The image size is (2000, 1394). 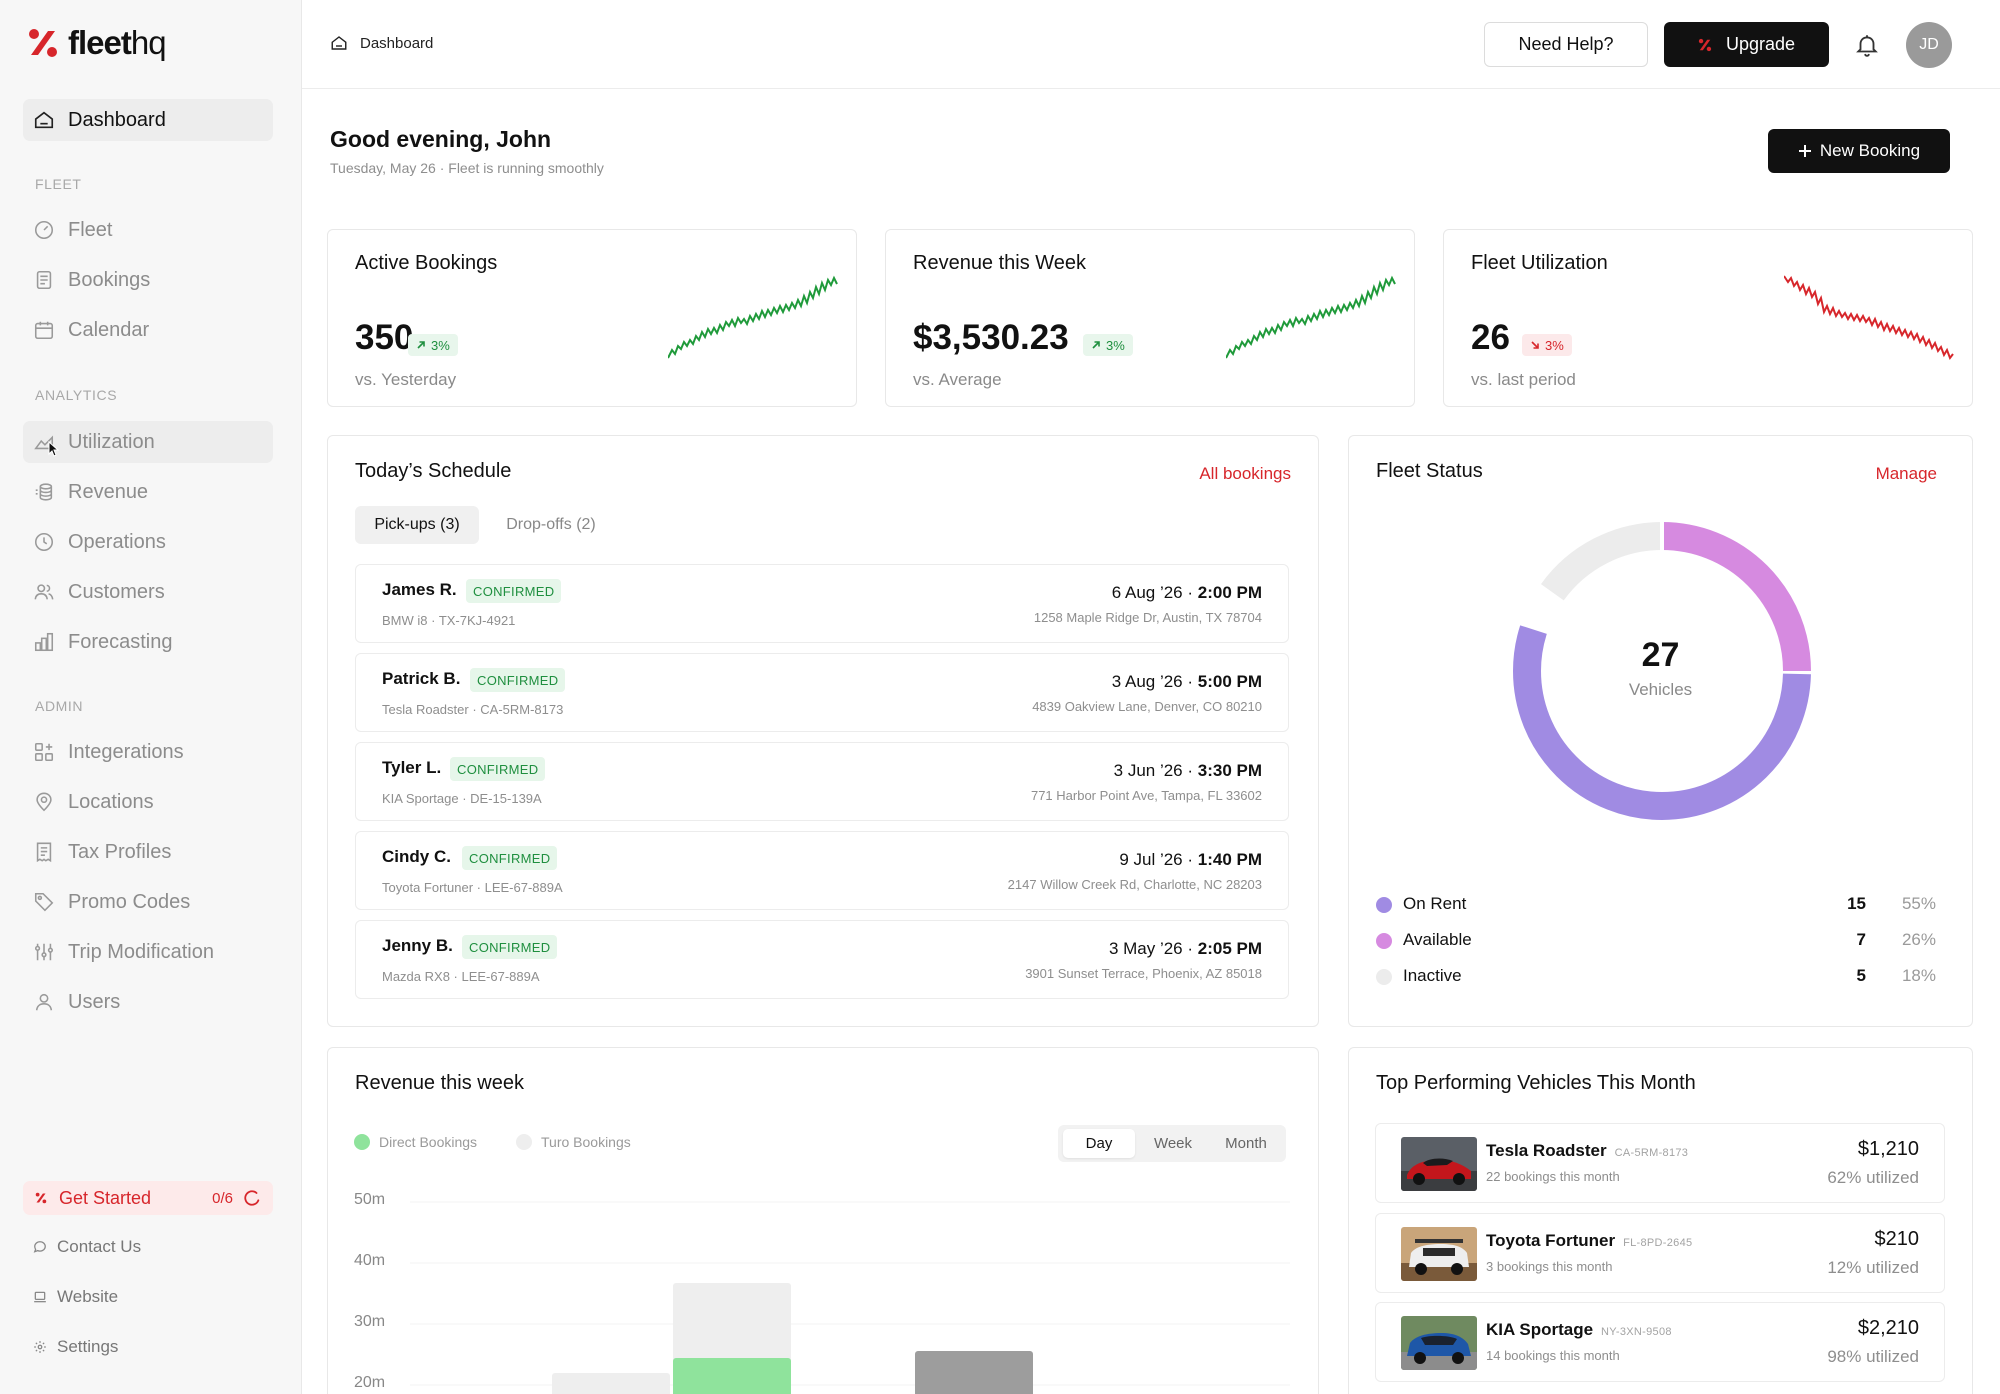 I want to click on get-started-button: Get Started 0/6, so click(x=148, y=1198).